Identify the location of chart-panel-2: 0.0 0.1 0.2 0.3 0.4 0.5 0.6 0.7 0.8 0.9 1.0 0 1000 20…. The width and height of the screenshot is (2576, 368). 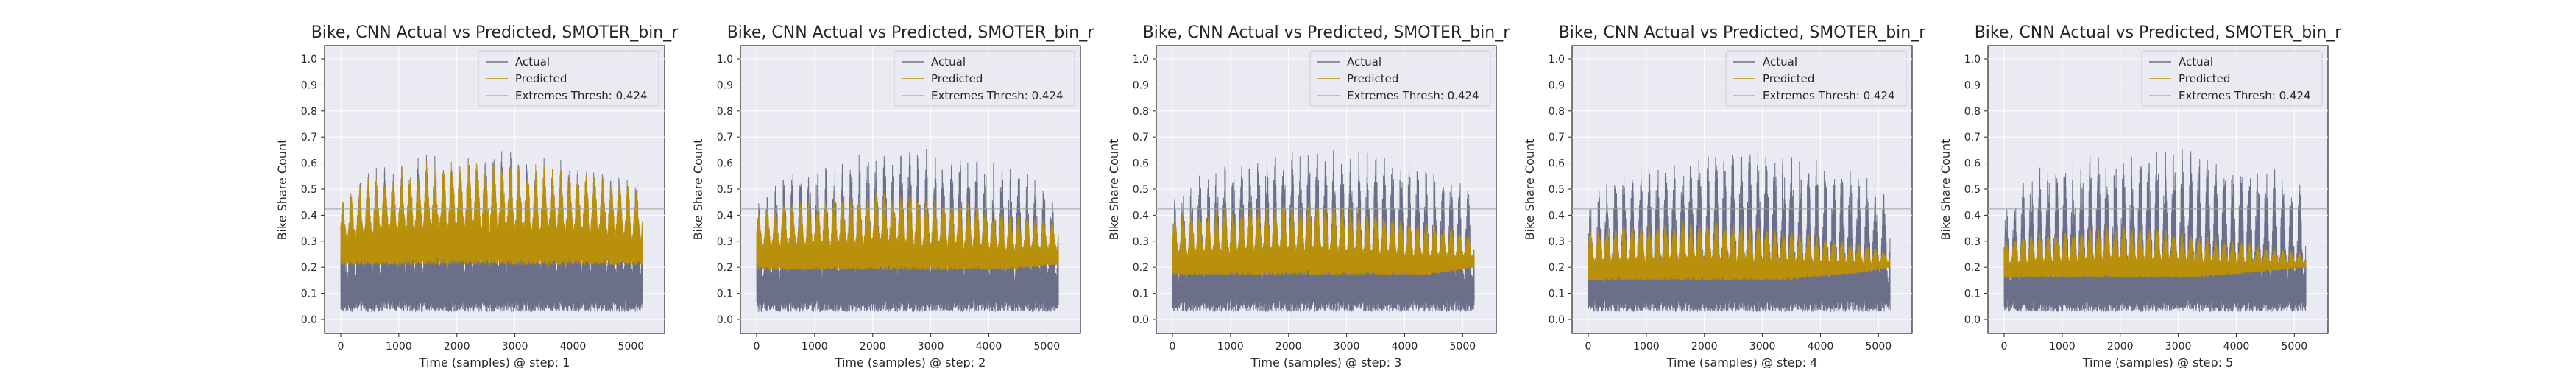
(893, 196).